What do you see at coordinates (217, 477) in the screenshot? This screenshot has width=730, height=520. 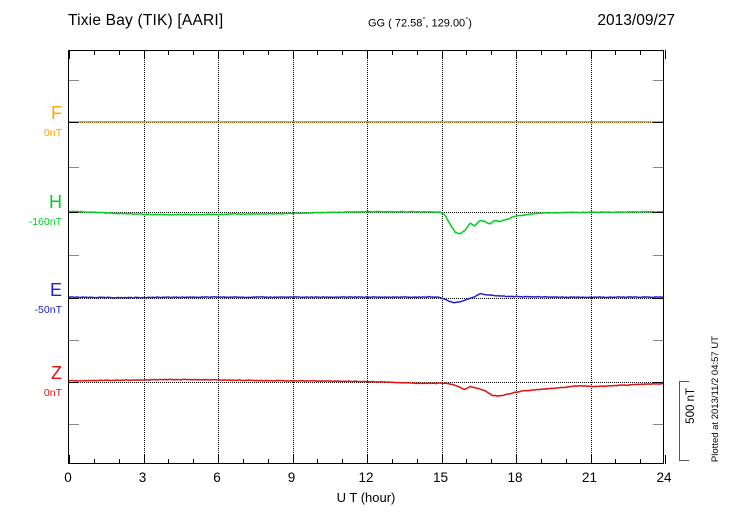 I see `x-tick-label: 6` at bounding box center [217, 477].